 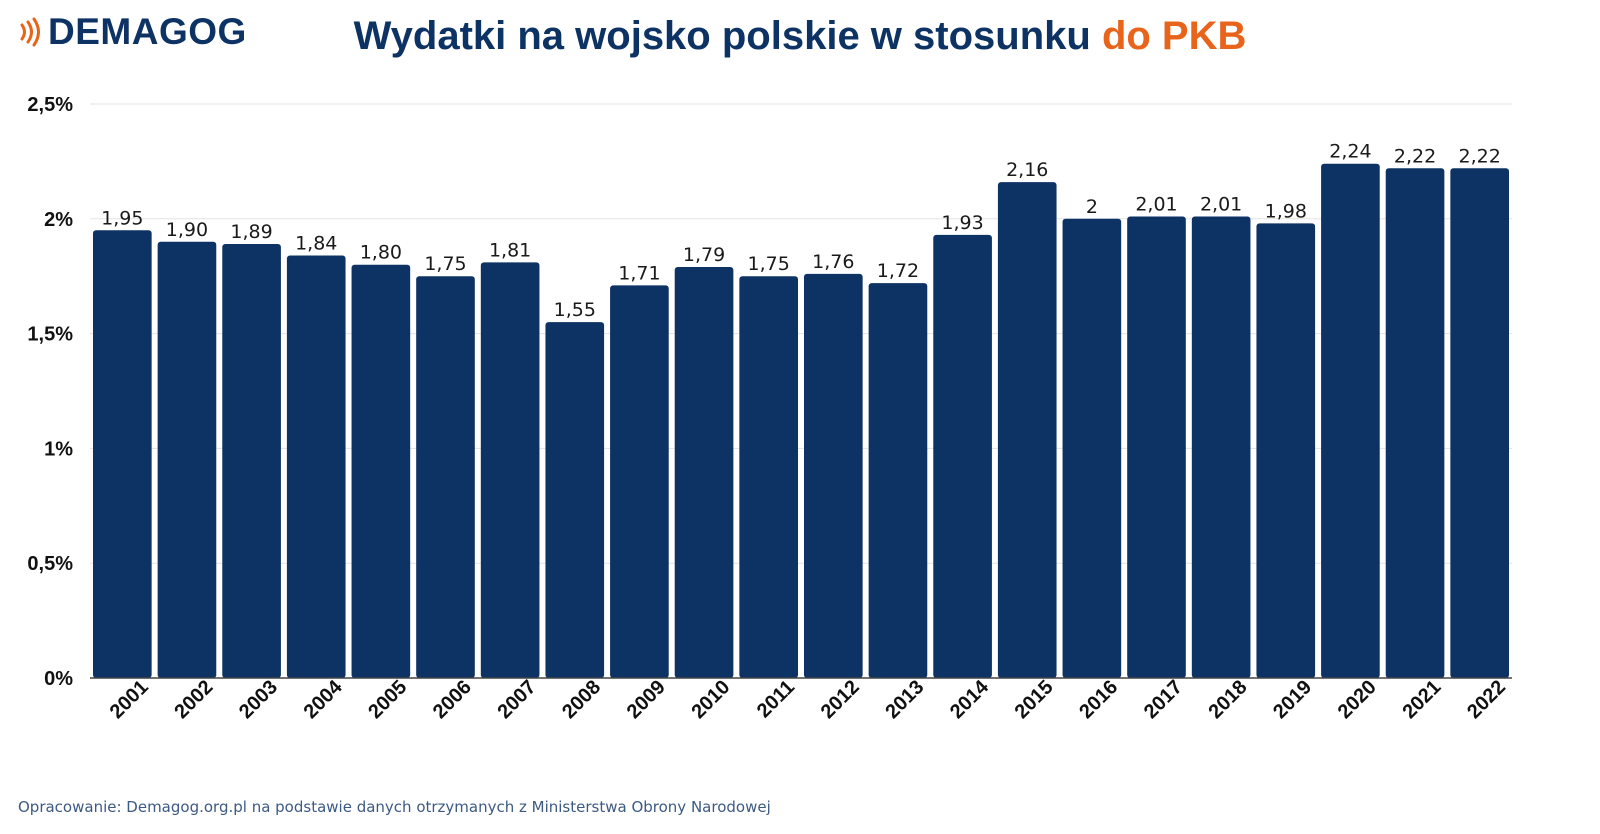 What do you see at coordinates (962, 223) in the screenshot?
I see `data-label: 1,93` at bounding box center [962, 223].